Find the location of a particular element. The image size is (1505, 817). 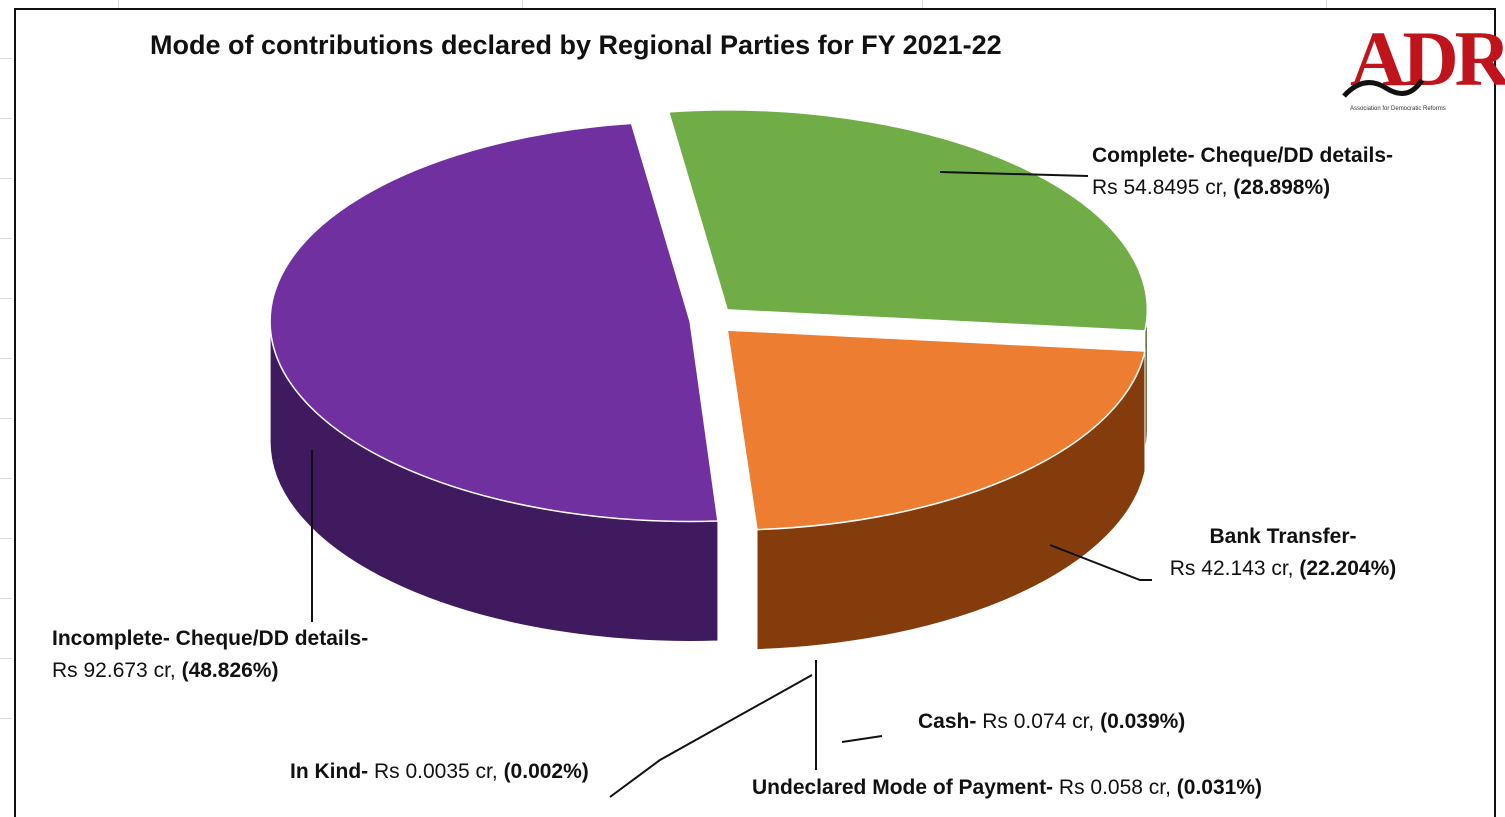

slice-percent: (0.002%) is located at coordinates (546, 771).